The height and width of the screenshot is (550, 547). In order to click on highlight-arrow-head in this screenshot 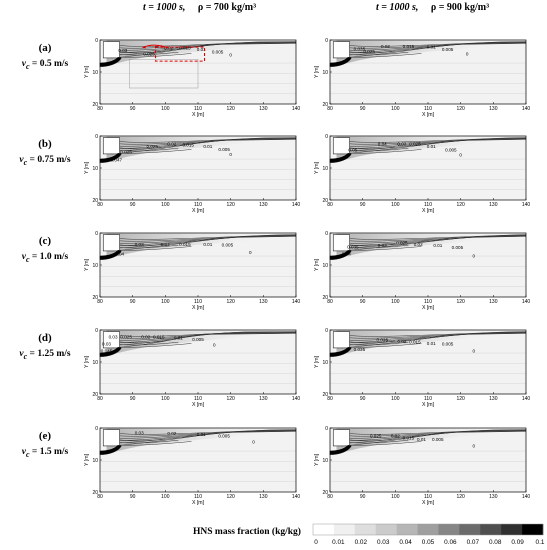, I will do `click(144, 47)`.